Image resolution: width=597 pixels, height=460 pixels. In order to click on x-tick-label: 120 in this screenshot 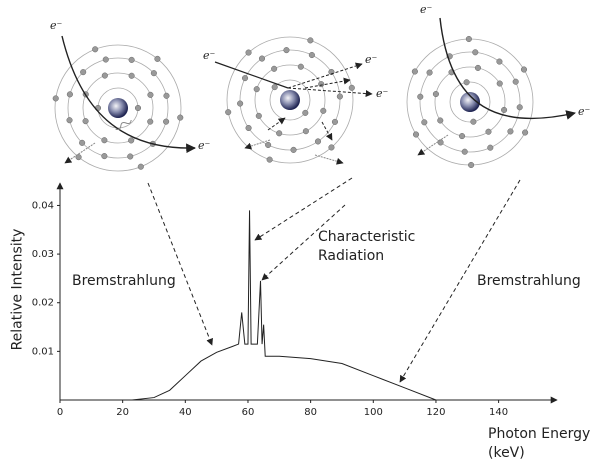, I will do `click(435, 412)`.